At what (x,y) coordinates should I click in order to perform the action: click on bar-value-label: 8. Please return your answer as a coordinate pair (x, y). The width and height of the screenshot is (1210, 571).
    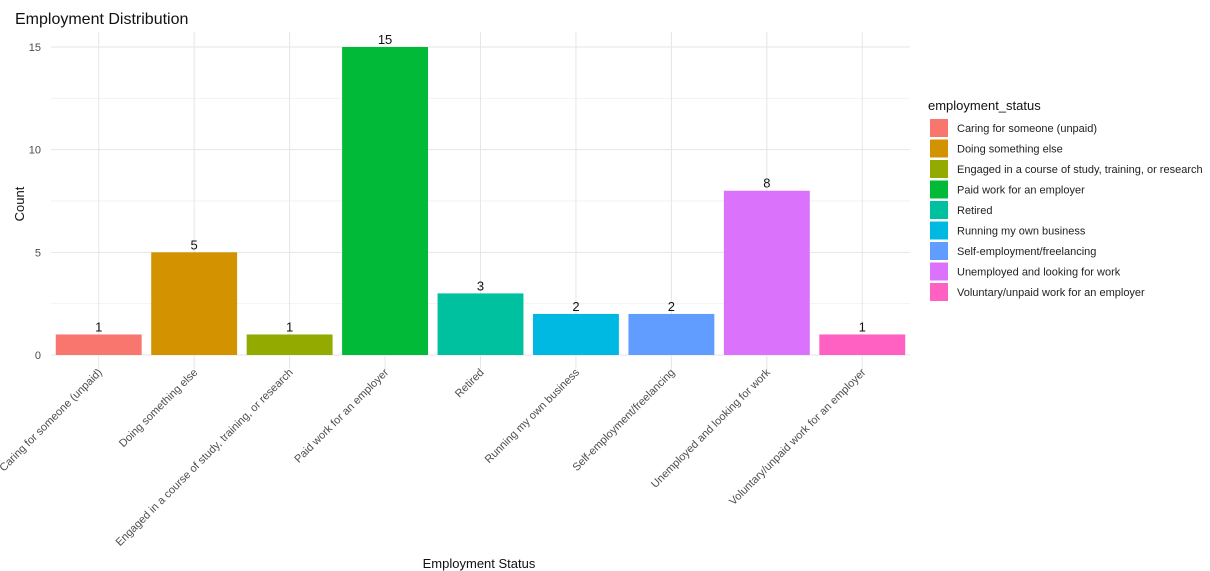
    Looking at the image, I should click on (766, 183).